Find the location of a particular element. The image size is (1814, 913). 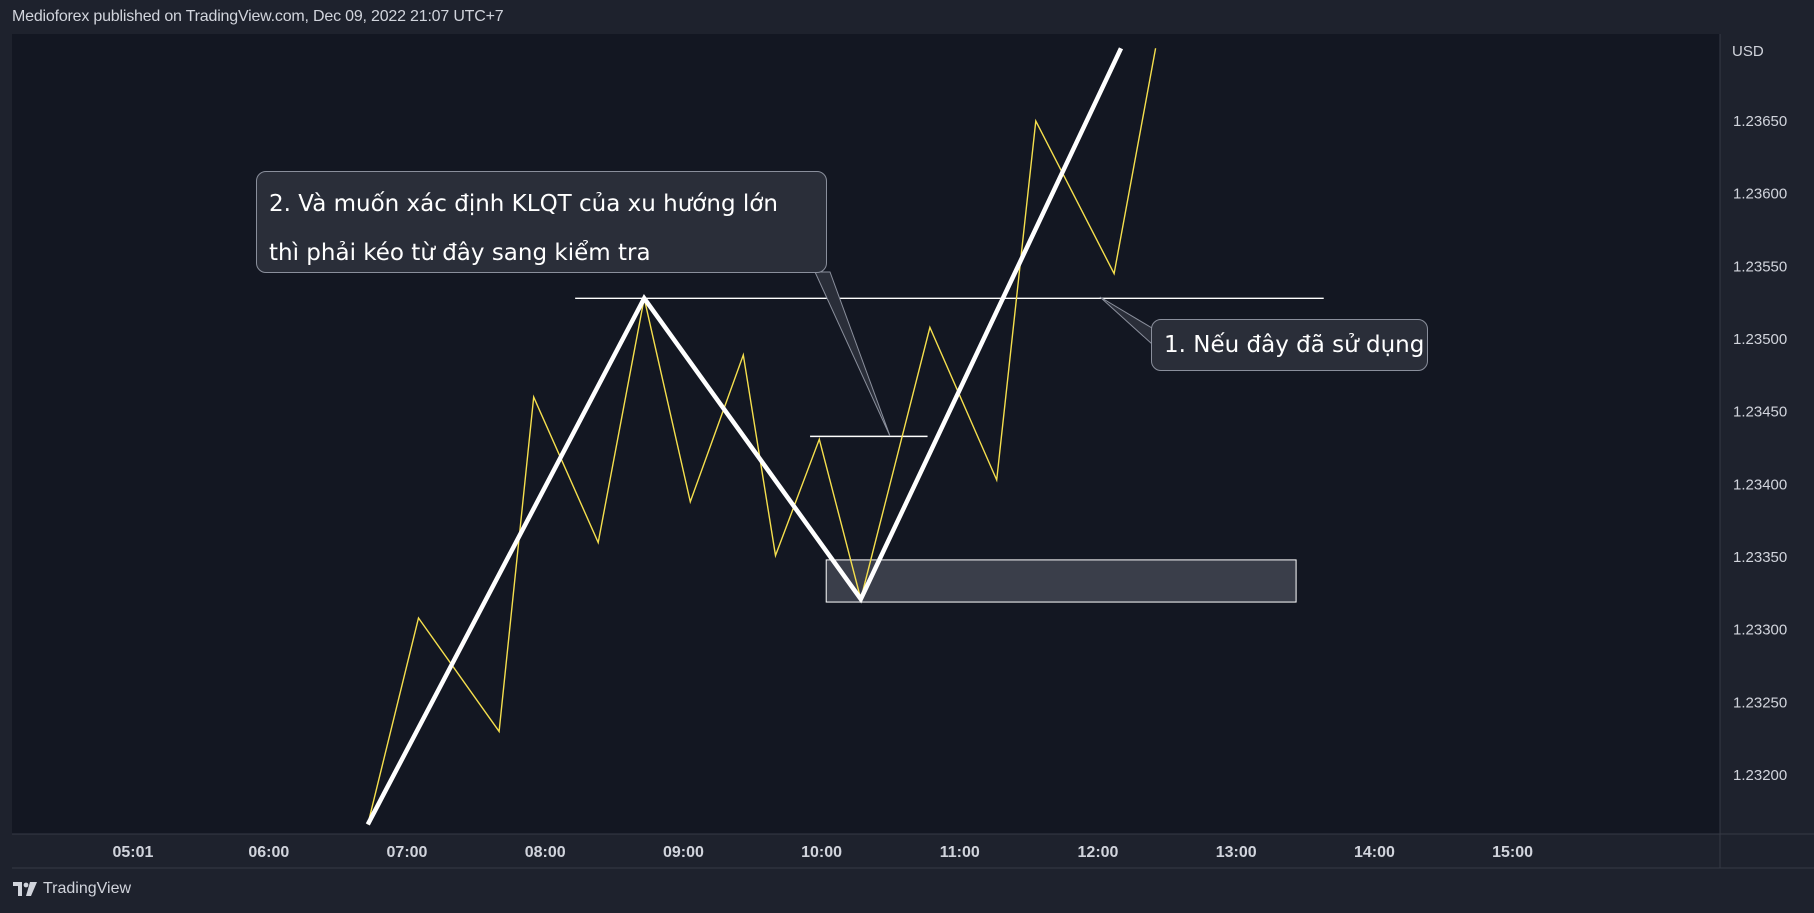

callout-2-pointer is located at coordinates (852, 354).